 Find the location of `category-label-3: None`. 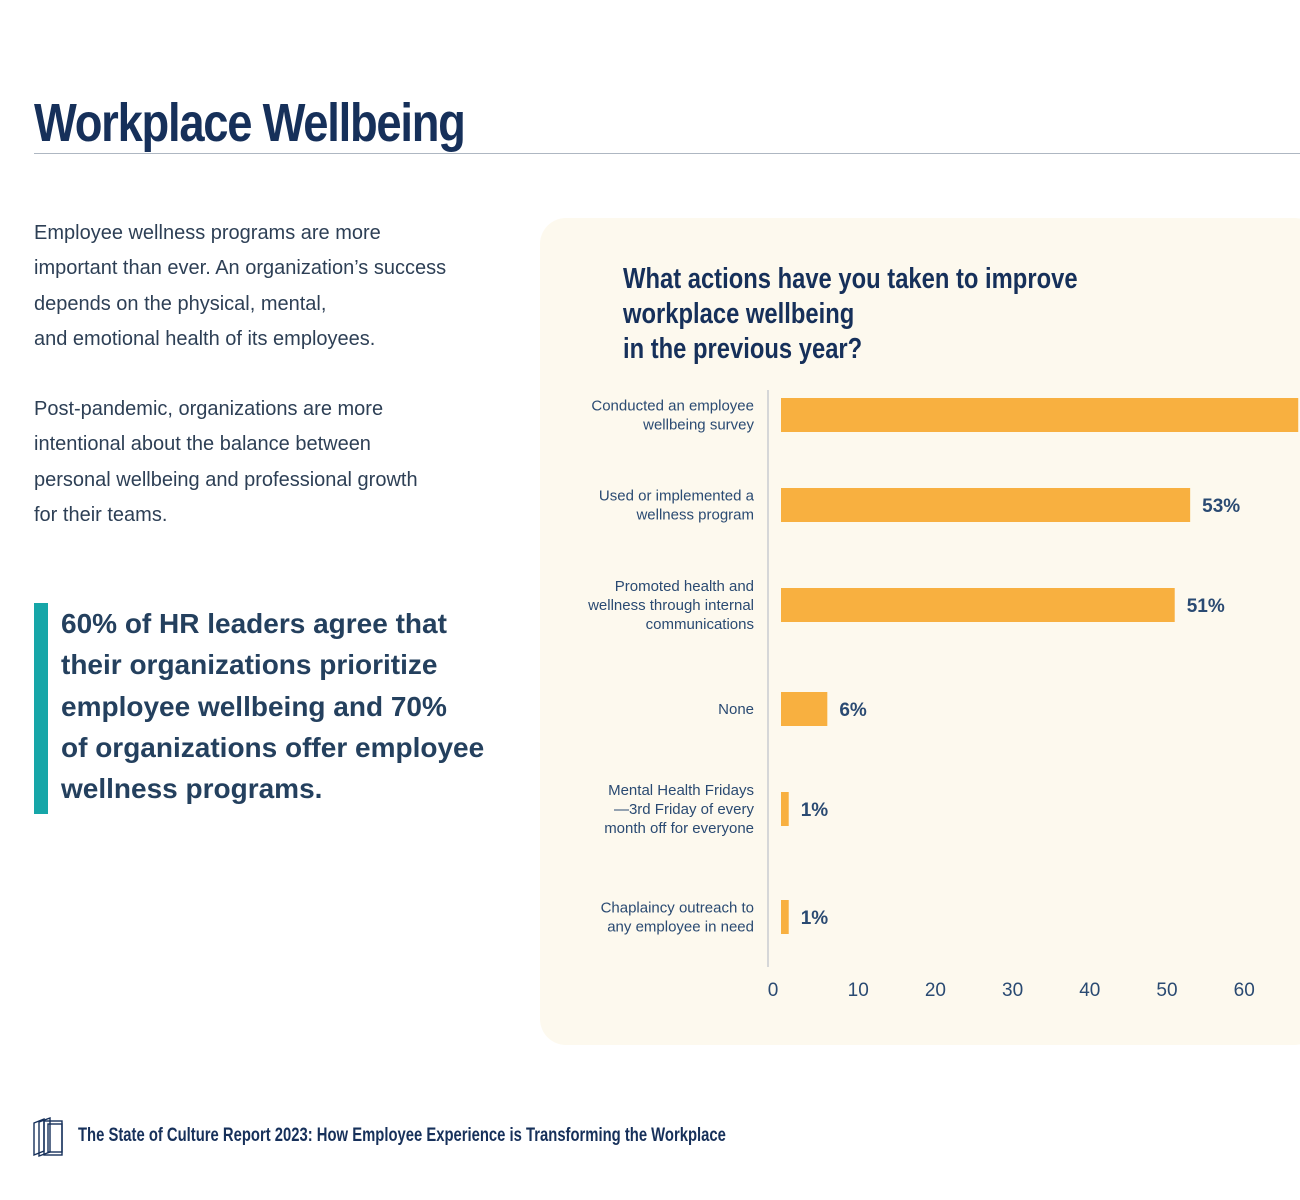

category-label-3: None is located at coordinates (736, 709).